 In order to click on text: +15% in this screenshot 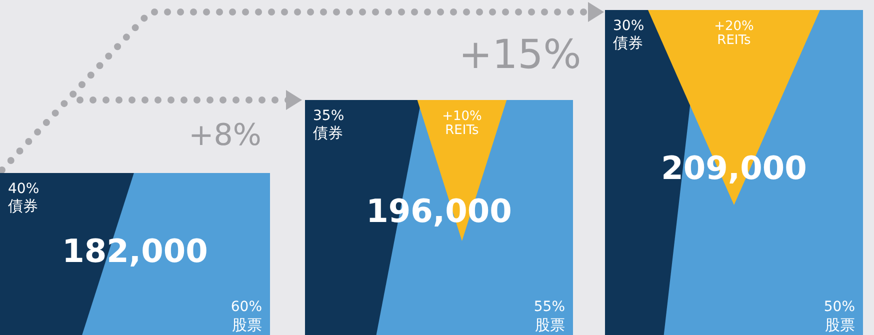, I will do `click(520, 55)`.